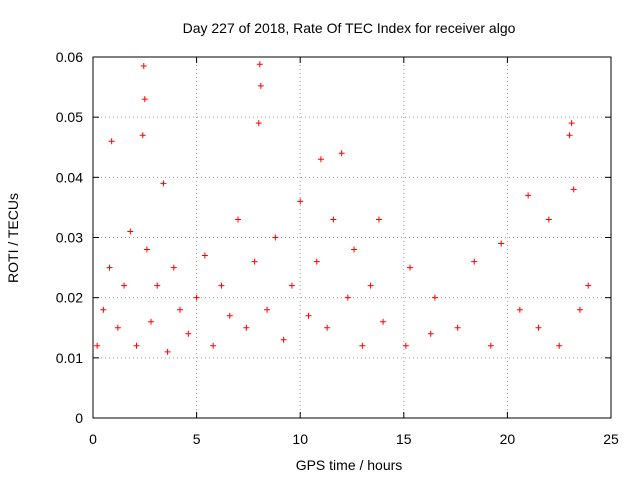 The width and height of the screenshot is (640, 480). Describe the element at coordinates (349, 465) in the screenshot. I see `x-axis-label: GPS time / hours` at that location.